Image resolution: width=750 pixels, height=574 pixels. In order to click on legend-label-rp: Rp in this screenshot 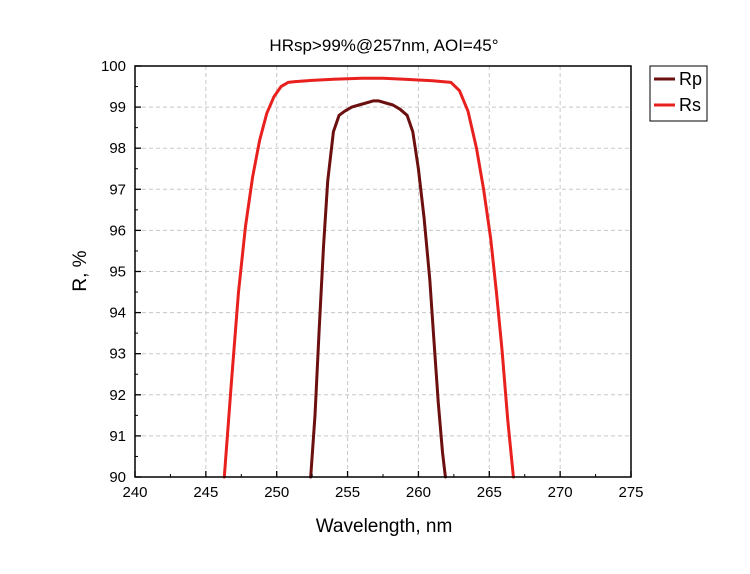, I will do `click(690, 79)`.